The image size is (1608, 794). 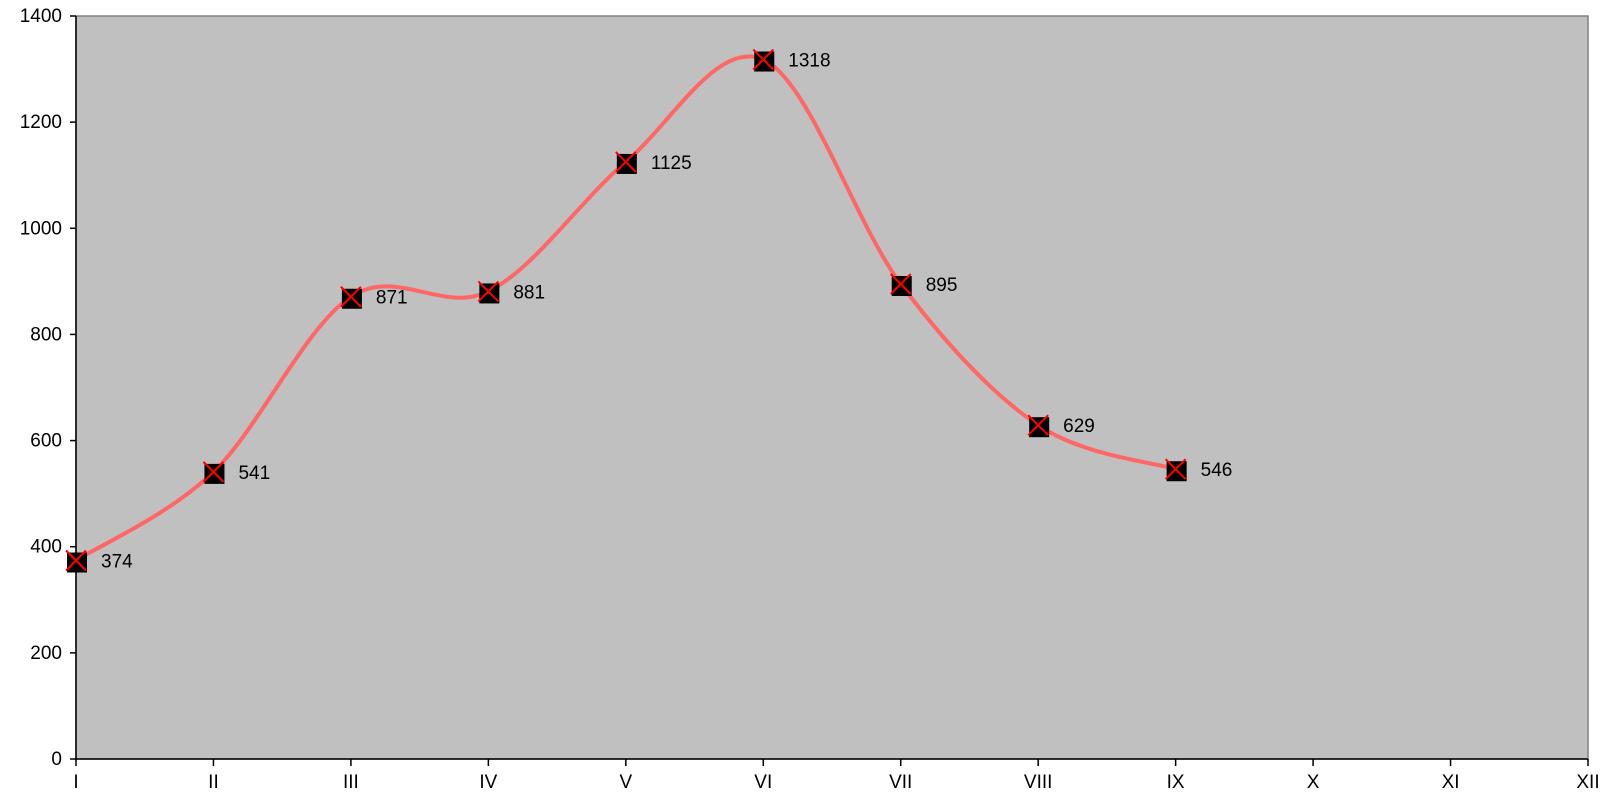 What do you see at coordinates (1038, 782) in the screenshot?
I see `x-tick-label: VIII` at bounding box center [1038, 782].